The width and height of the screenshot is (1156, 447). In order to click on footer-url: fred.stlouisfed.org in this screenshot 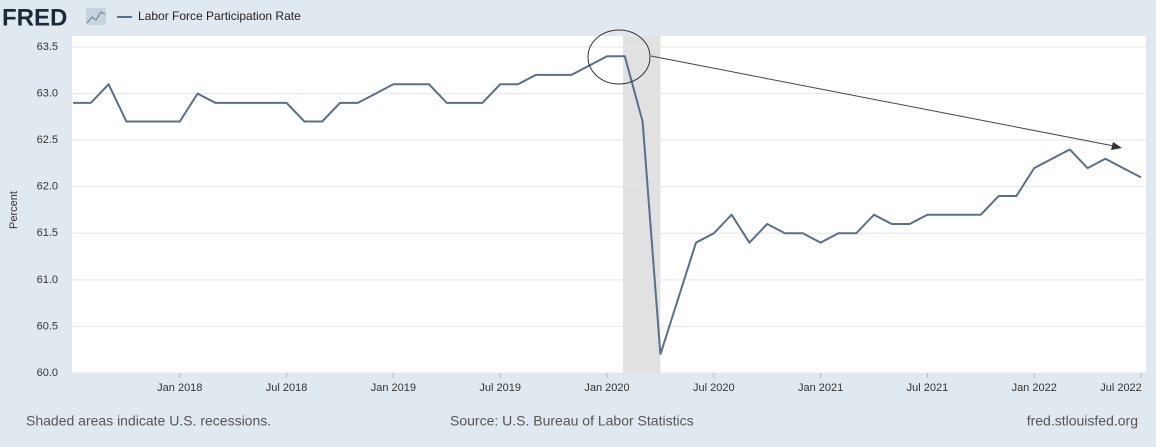, I will do `click(1082, 421)`.